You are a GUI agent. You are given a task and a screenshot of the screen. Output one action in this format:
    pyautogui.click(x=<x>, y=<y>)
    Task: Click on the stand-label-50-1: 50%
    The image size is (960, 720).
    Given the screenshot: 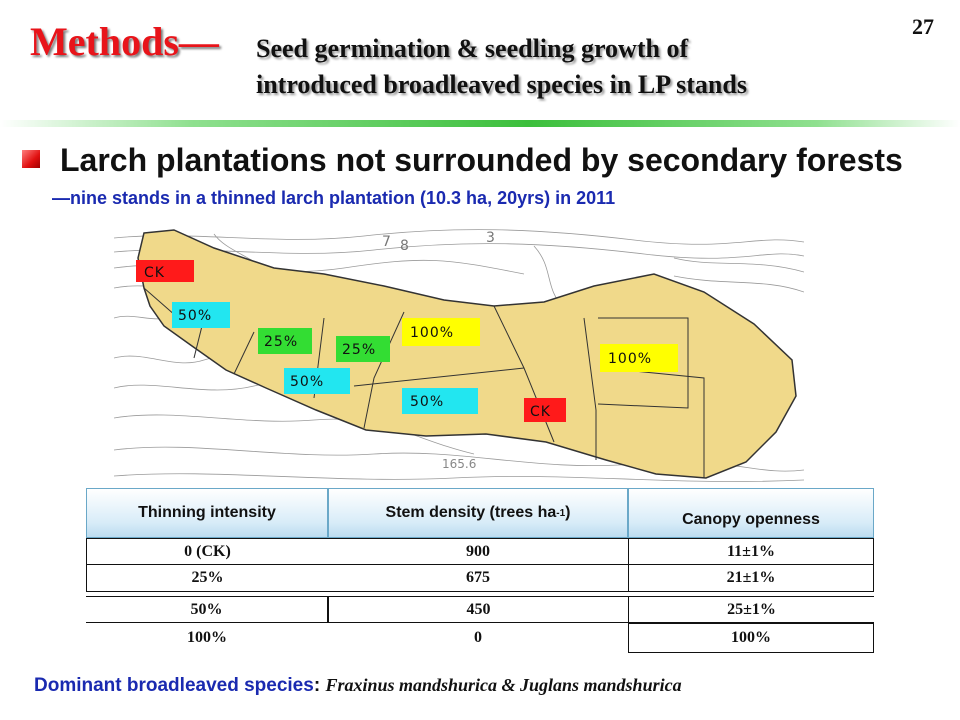 What is the action you would take?
    pyautogui.click(x=201, y=315)
    